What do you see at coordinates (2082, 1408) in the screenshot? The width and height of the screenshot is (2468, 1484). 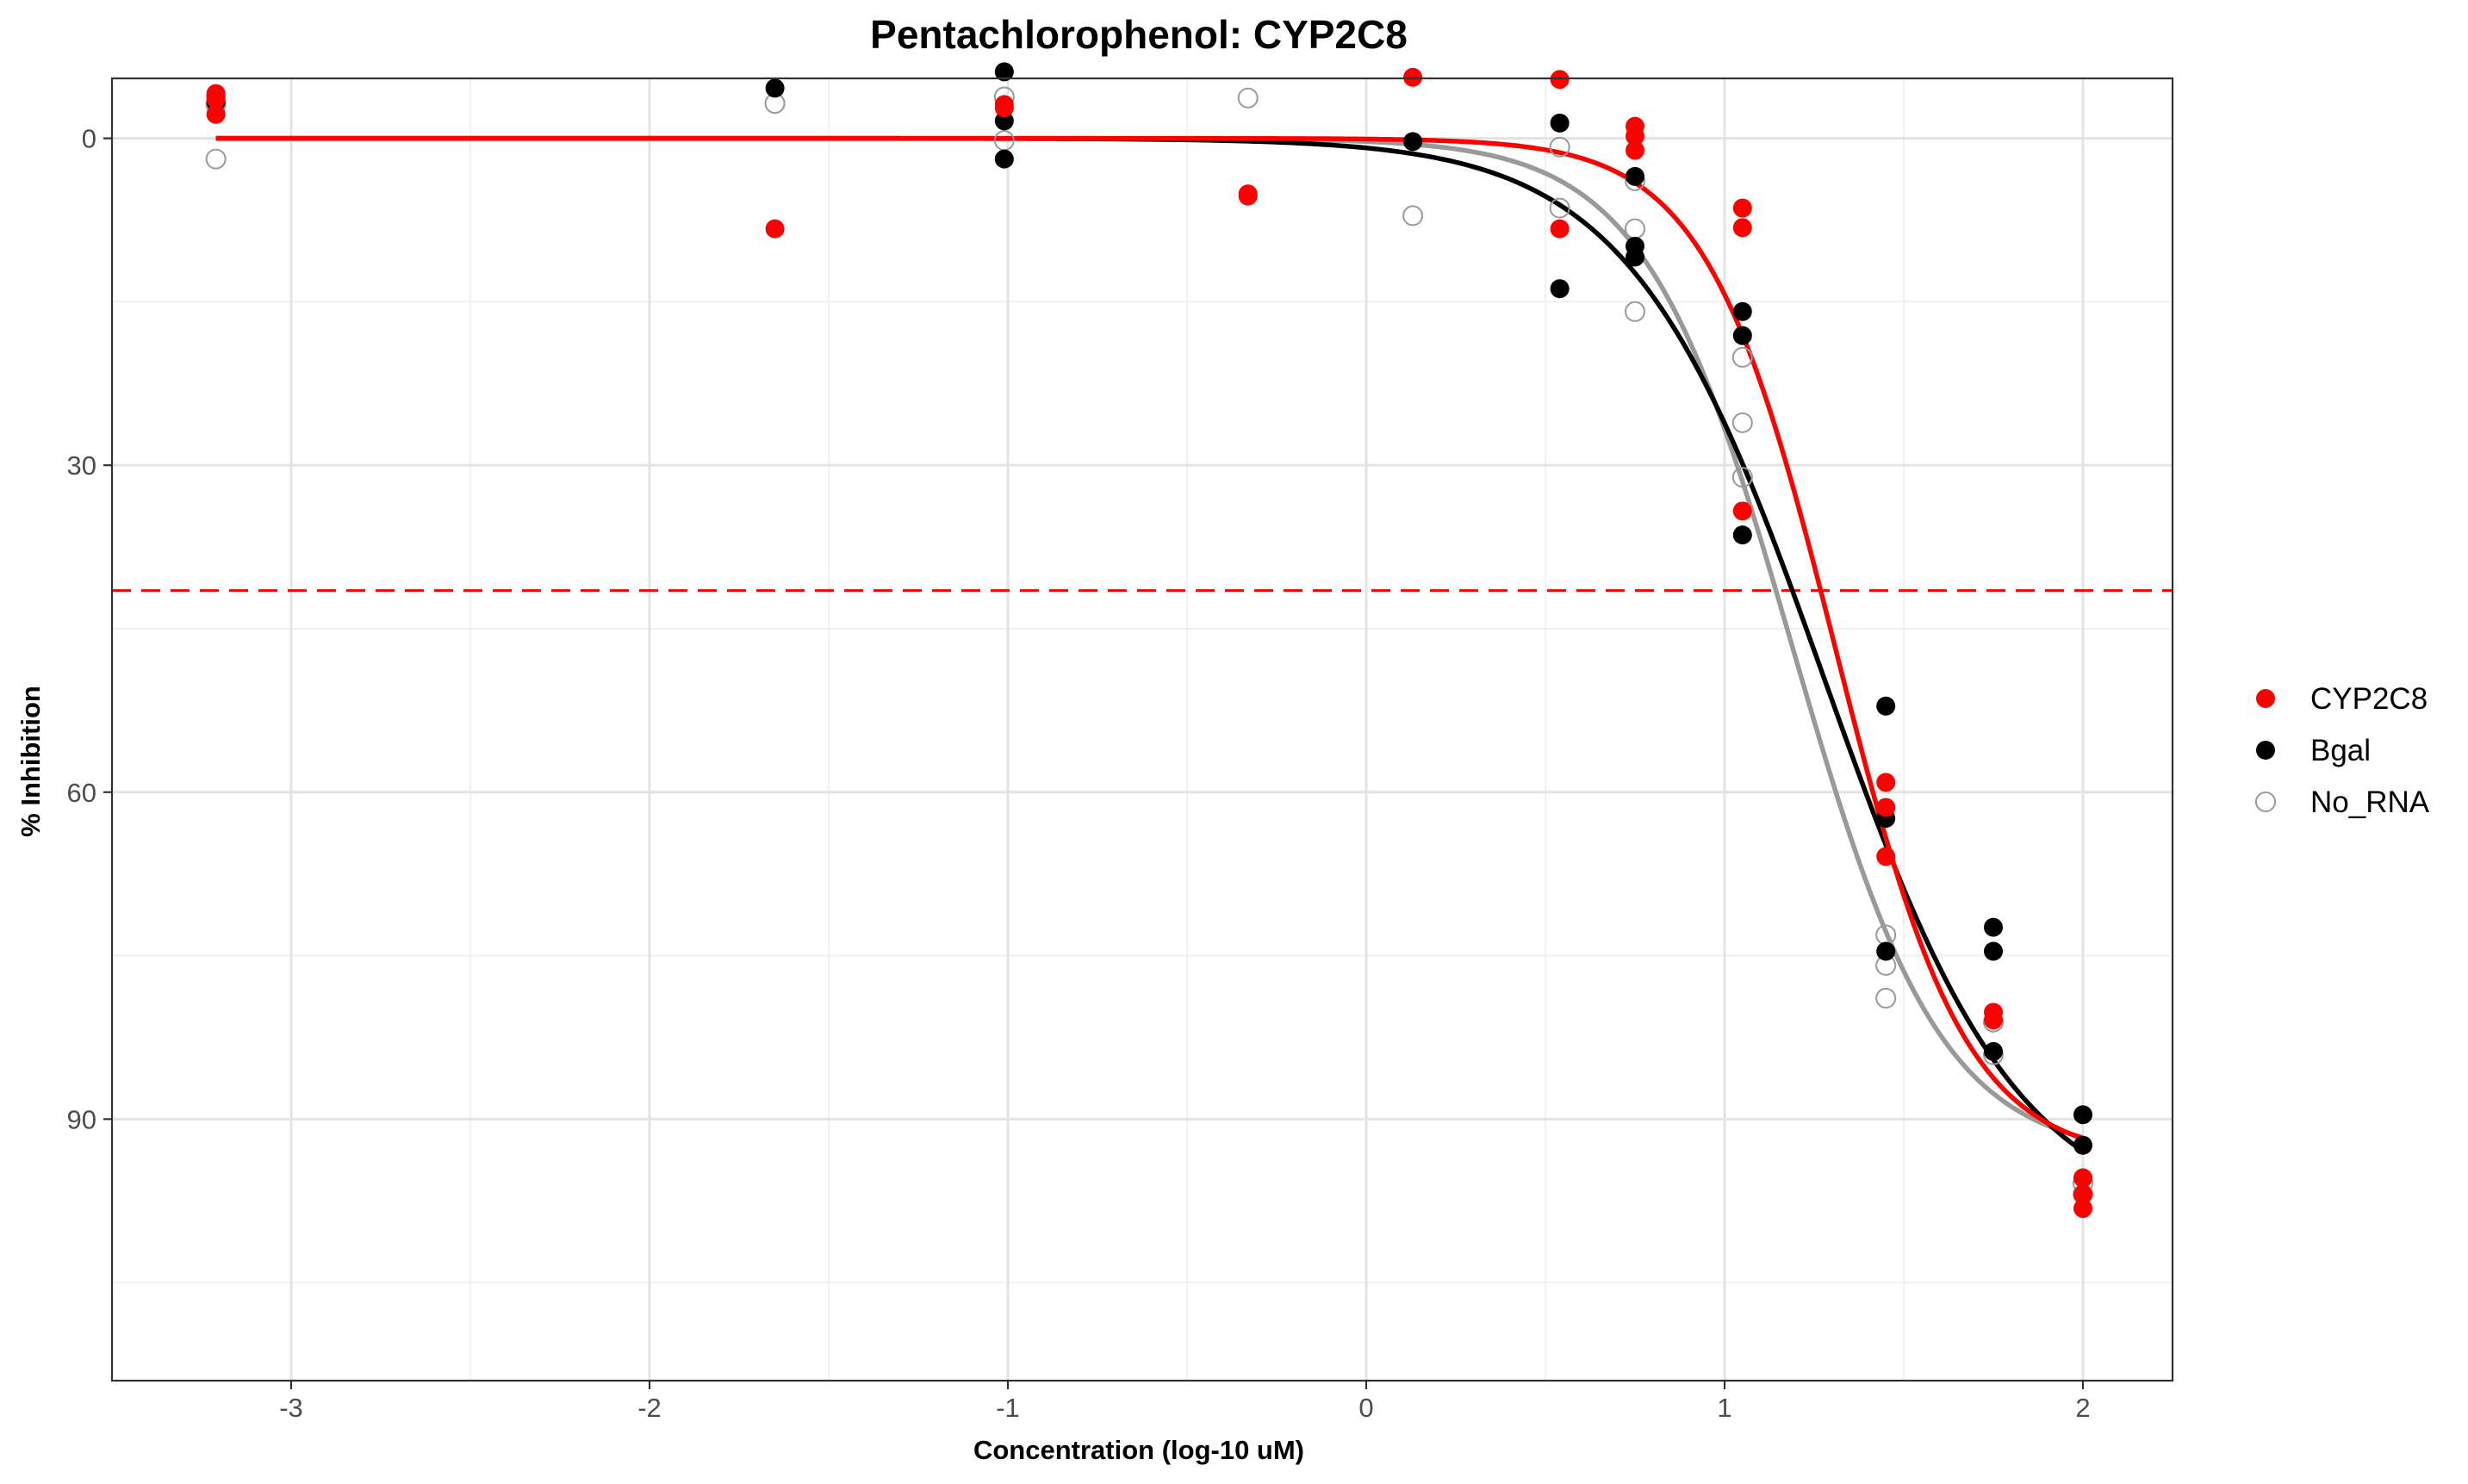 I see `x-tick-label: 2` at bounding box center [2082, 1408].